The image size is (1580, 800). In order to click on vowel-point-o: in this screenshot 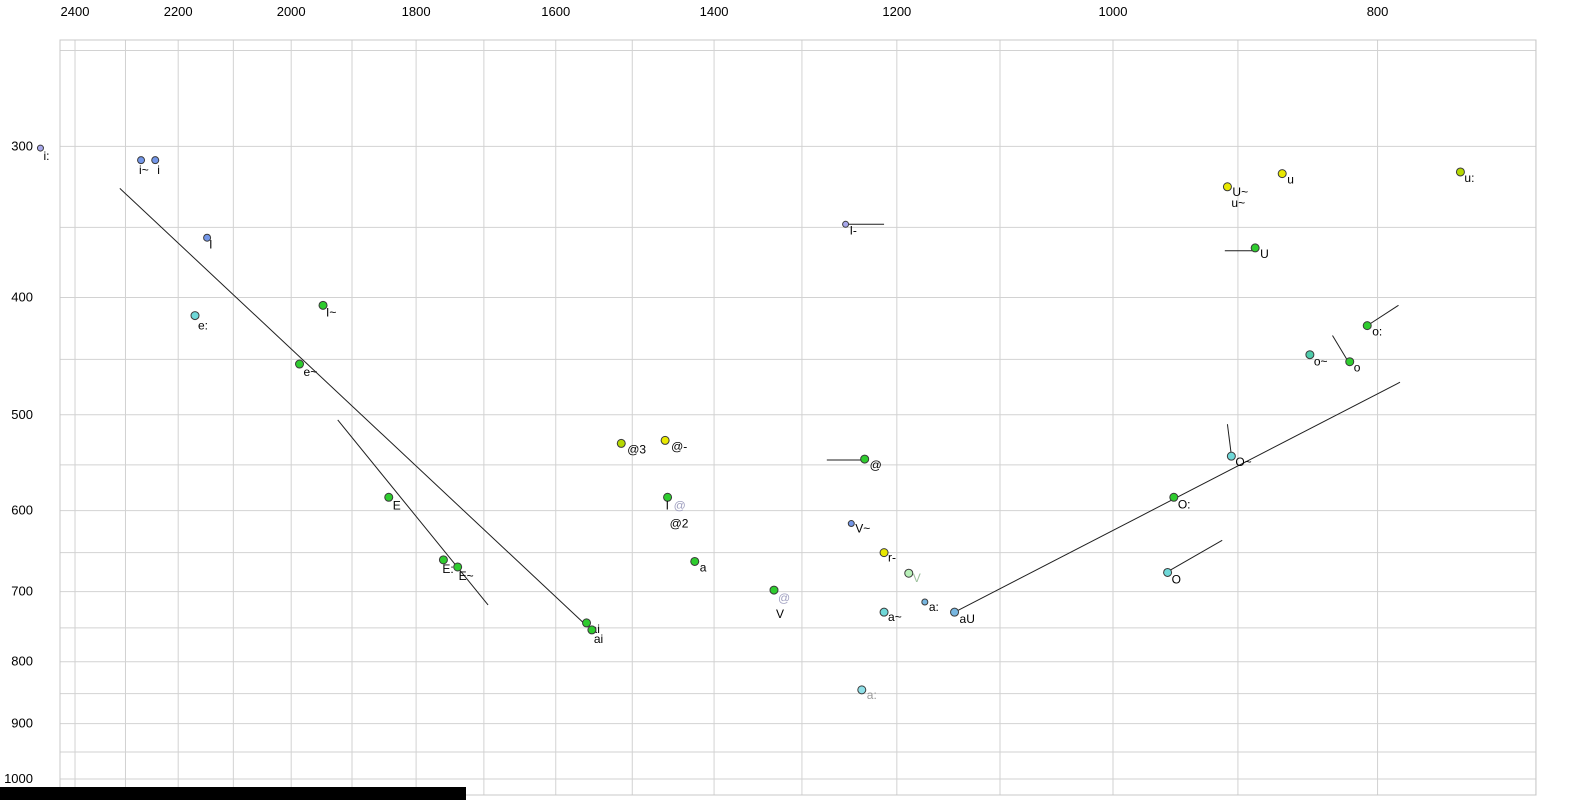, I will do `click(1367, 326)`.